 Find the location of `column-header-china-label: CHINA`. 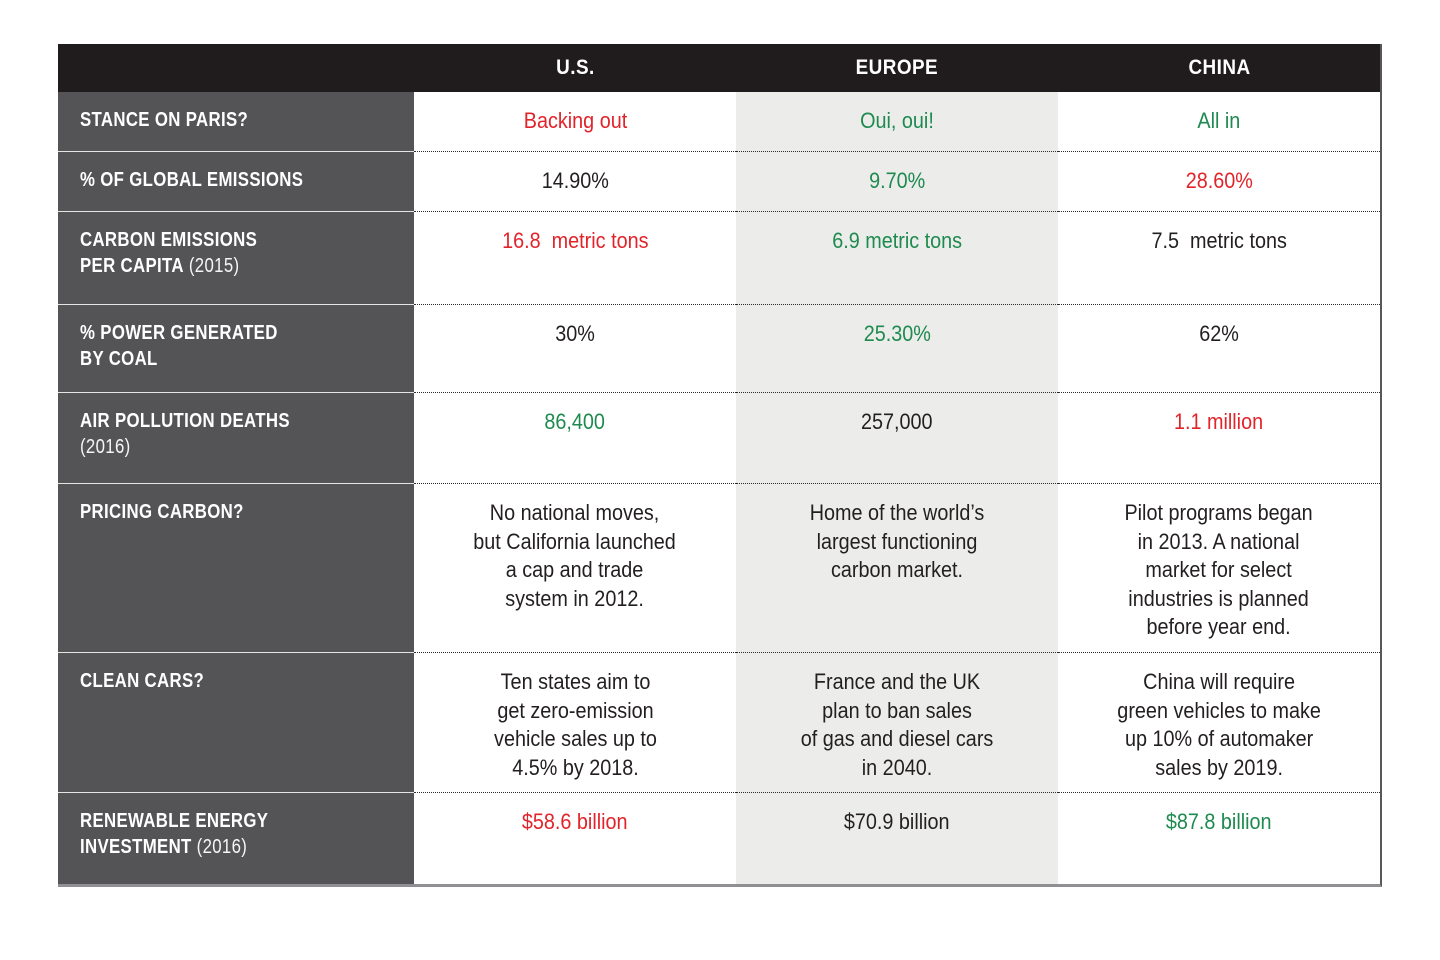

column-header-china-label: CHINA is located at coordinates (1219, 67).